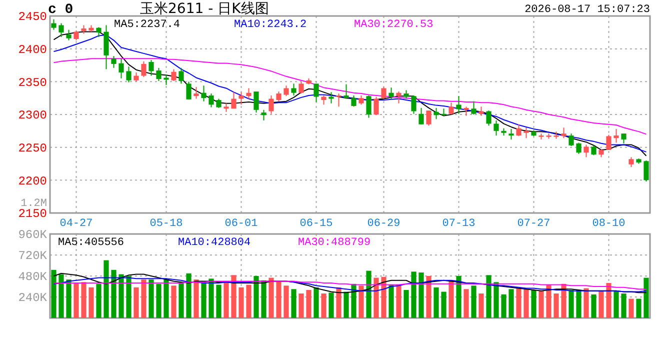  What do you see at coordinates (609, 224) in the screenshot?
I see `x-tick-label: 08-10` at bounding box center [609, 224].